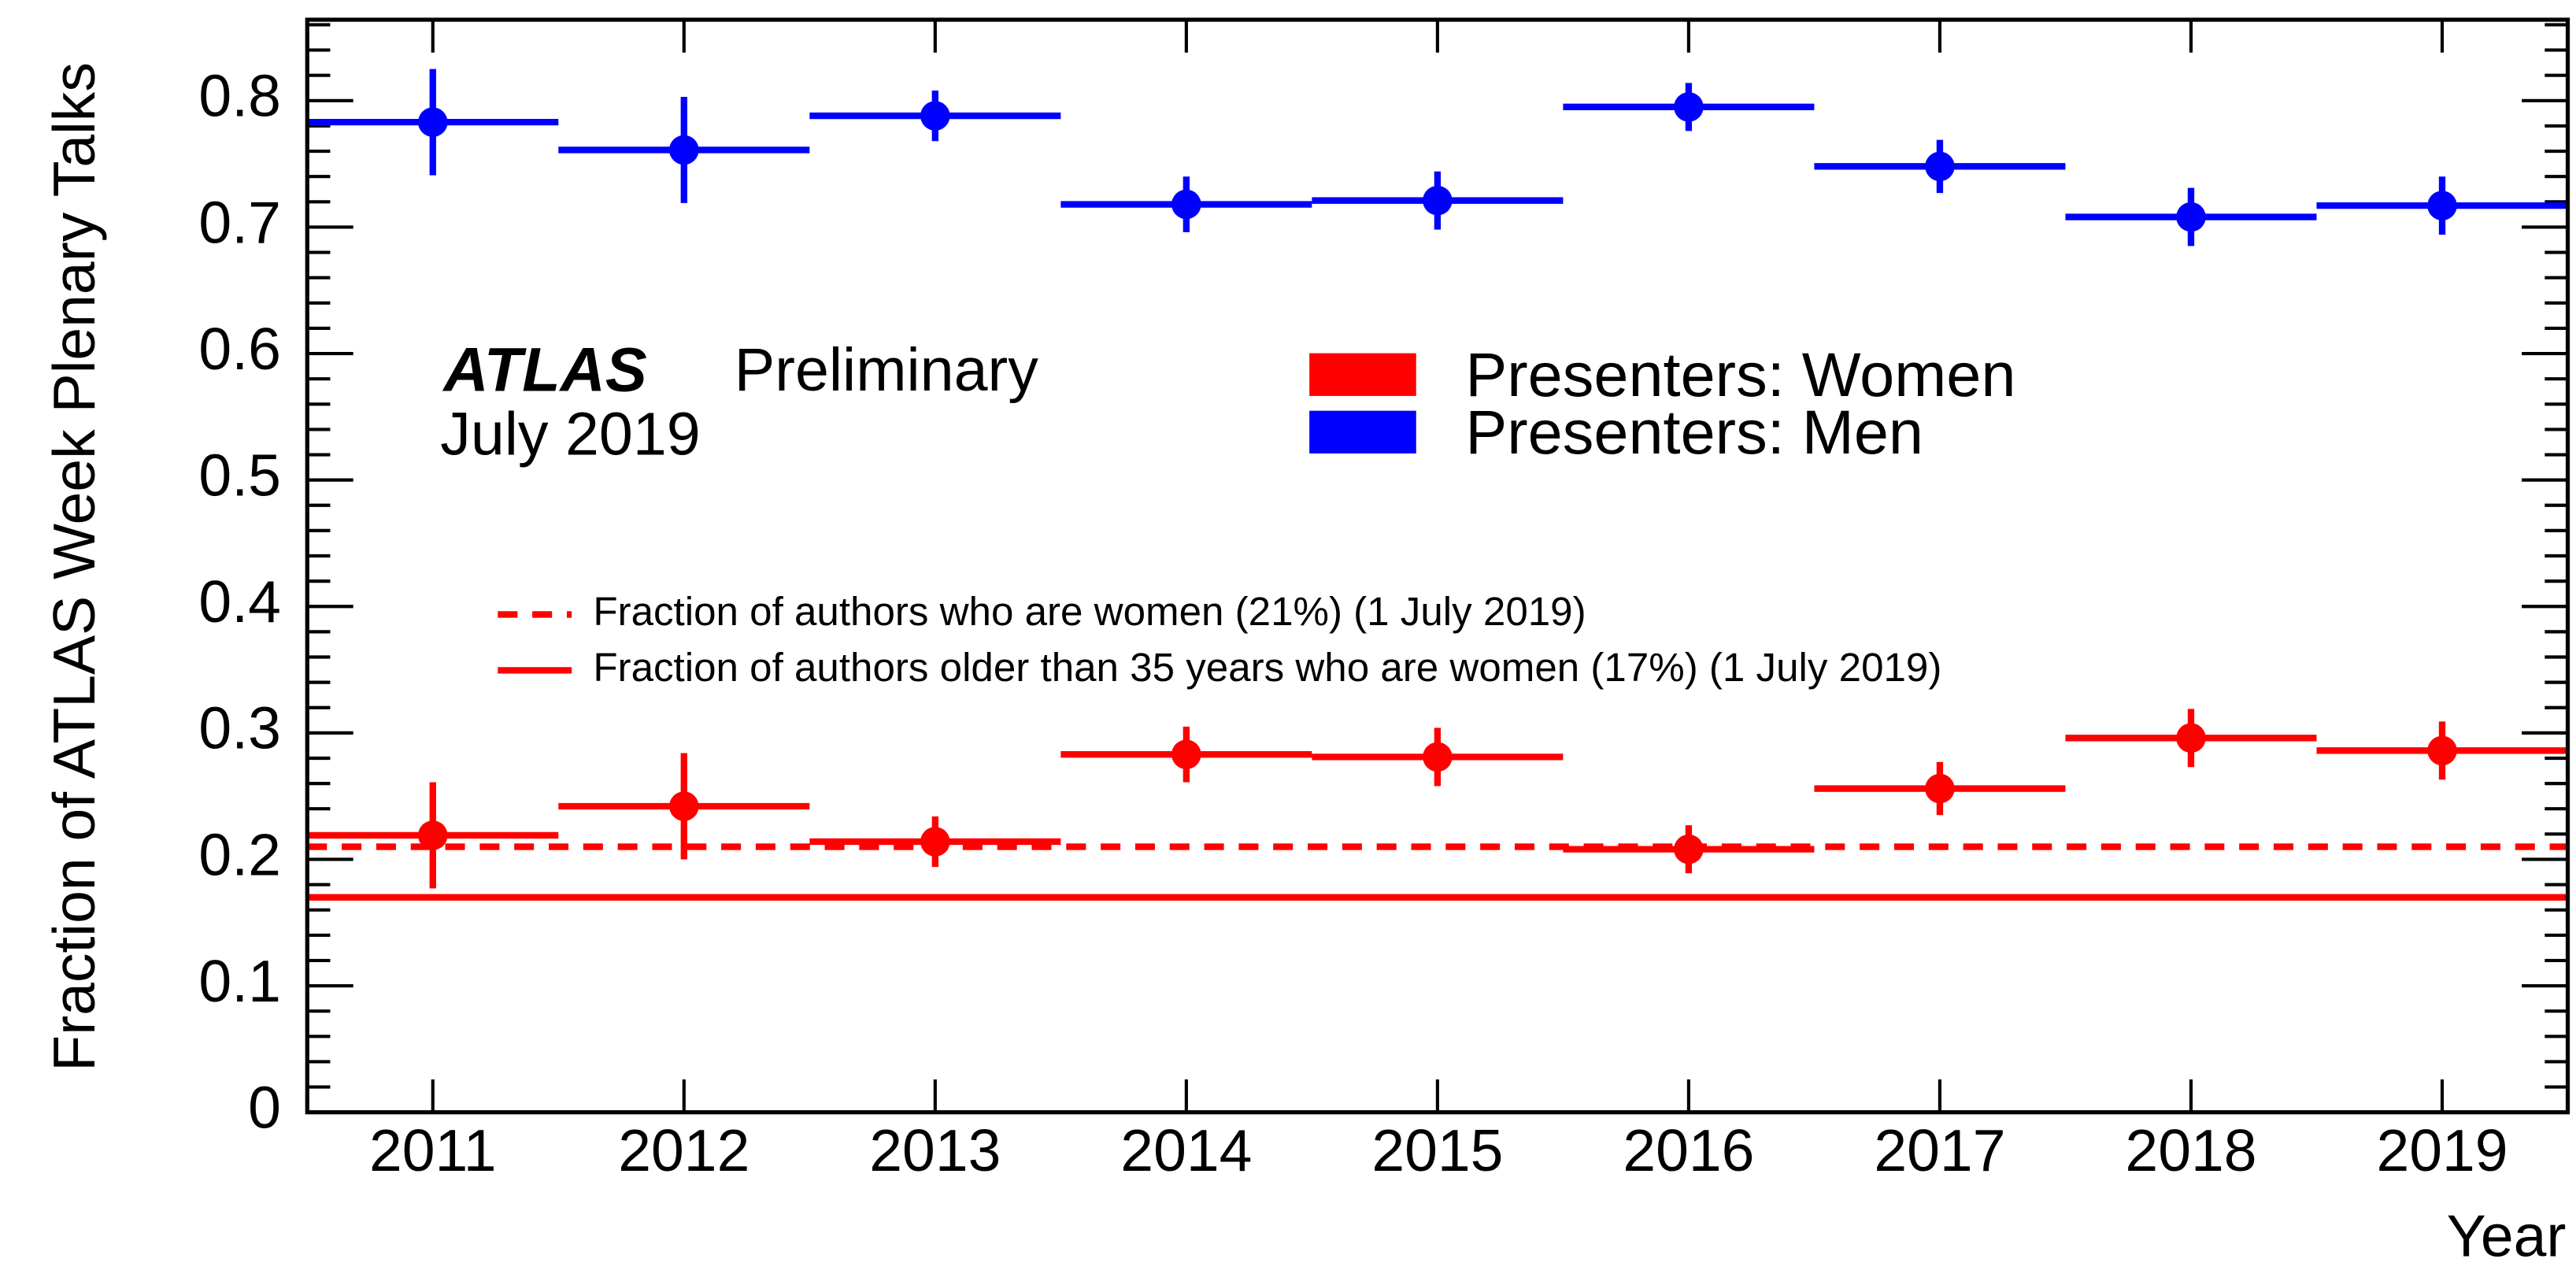 The height and width of the screenshot is (1270, 2576). Describe the element at coordinates (239, 349) in the screenshot. I see `y-tick-label: 0.6` at that location.